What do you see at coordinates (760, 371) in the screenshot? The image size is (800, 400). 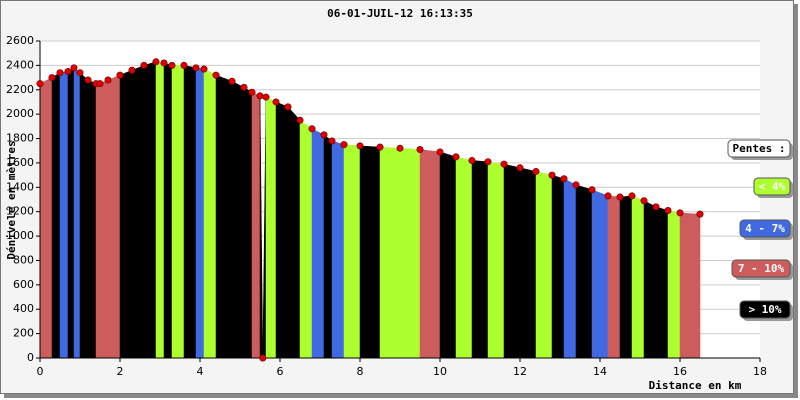 I see `x-tick-label: 18` at bounding box center [760, 371].